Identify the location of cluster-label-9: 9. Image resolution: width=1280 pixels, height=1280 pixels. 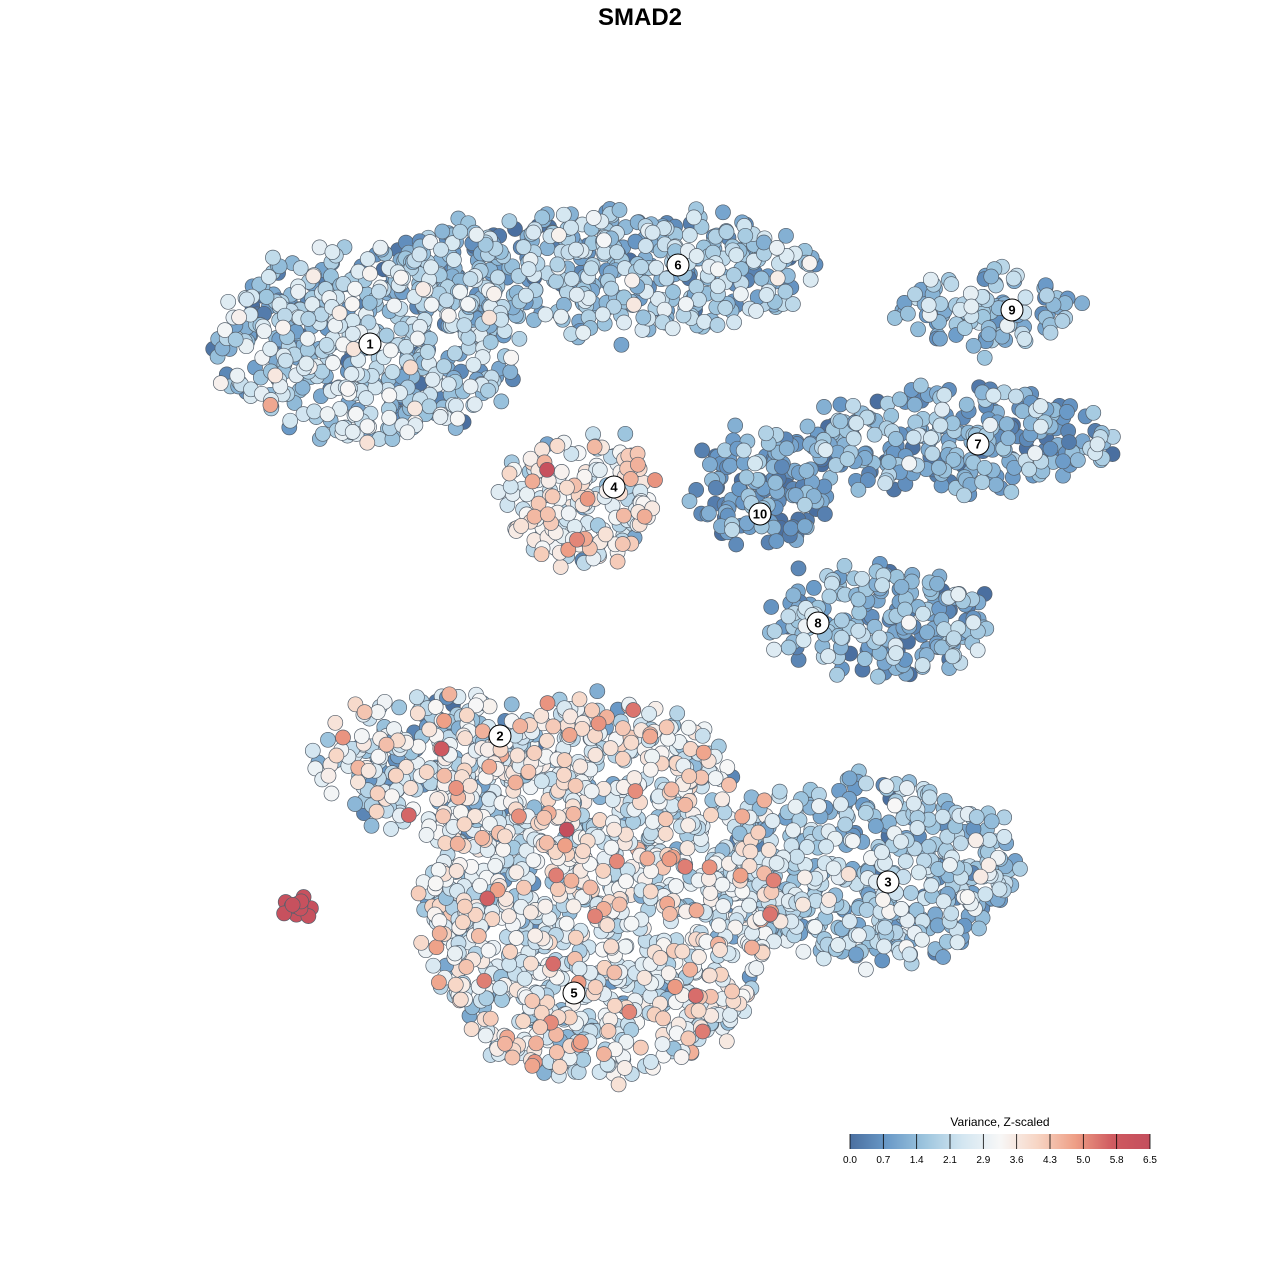
(1012, 310).